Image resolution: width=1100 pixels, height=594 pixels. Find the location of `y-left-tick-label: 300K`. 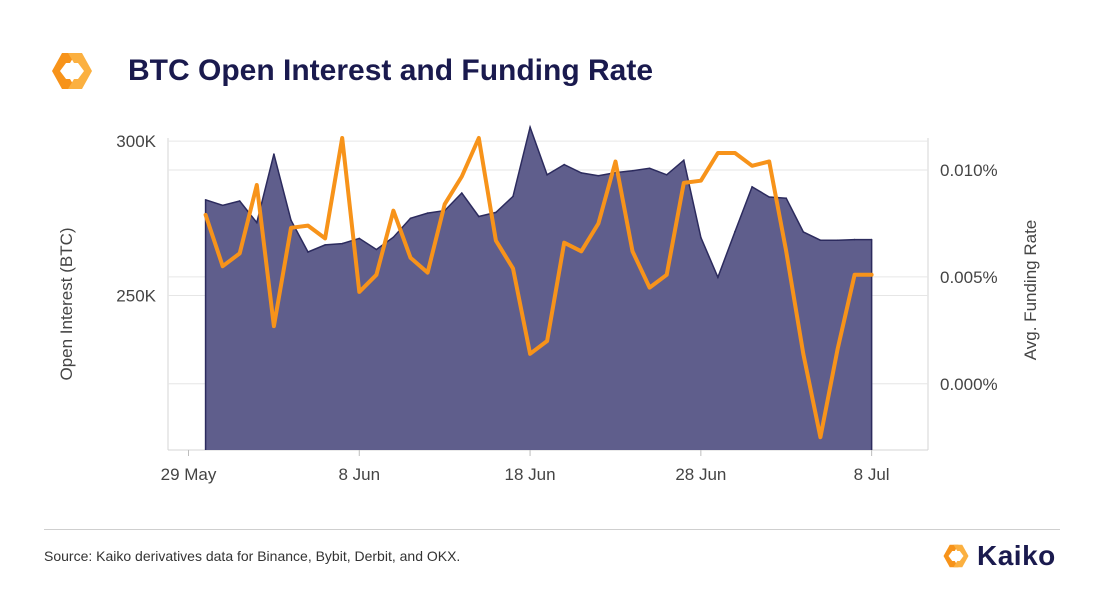

y-left-tick-label: 300K is located at coordinates (136, 141).